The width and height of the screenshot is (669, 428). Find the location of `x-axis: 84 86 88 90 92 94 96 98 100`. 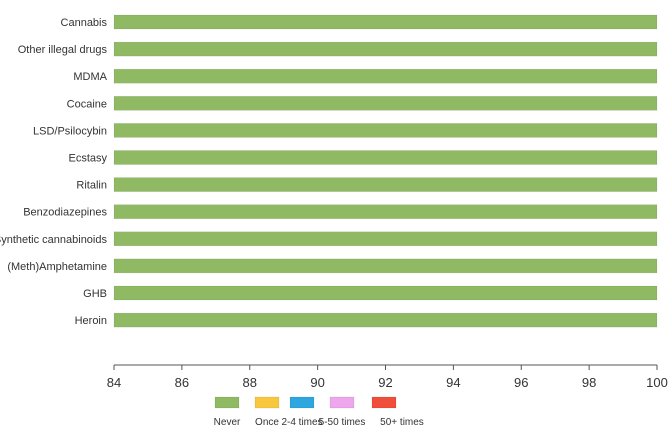

x-axis: 84 86 88 90 92 94 96 98 100 is located at coordinates (387, 377).